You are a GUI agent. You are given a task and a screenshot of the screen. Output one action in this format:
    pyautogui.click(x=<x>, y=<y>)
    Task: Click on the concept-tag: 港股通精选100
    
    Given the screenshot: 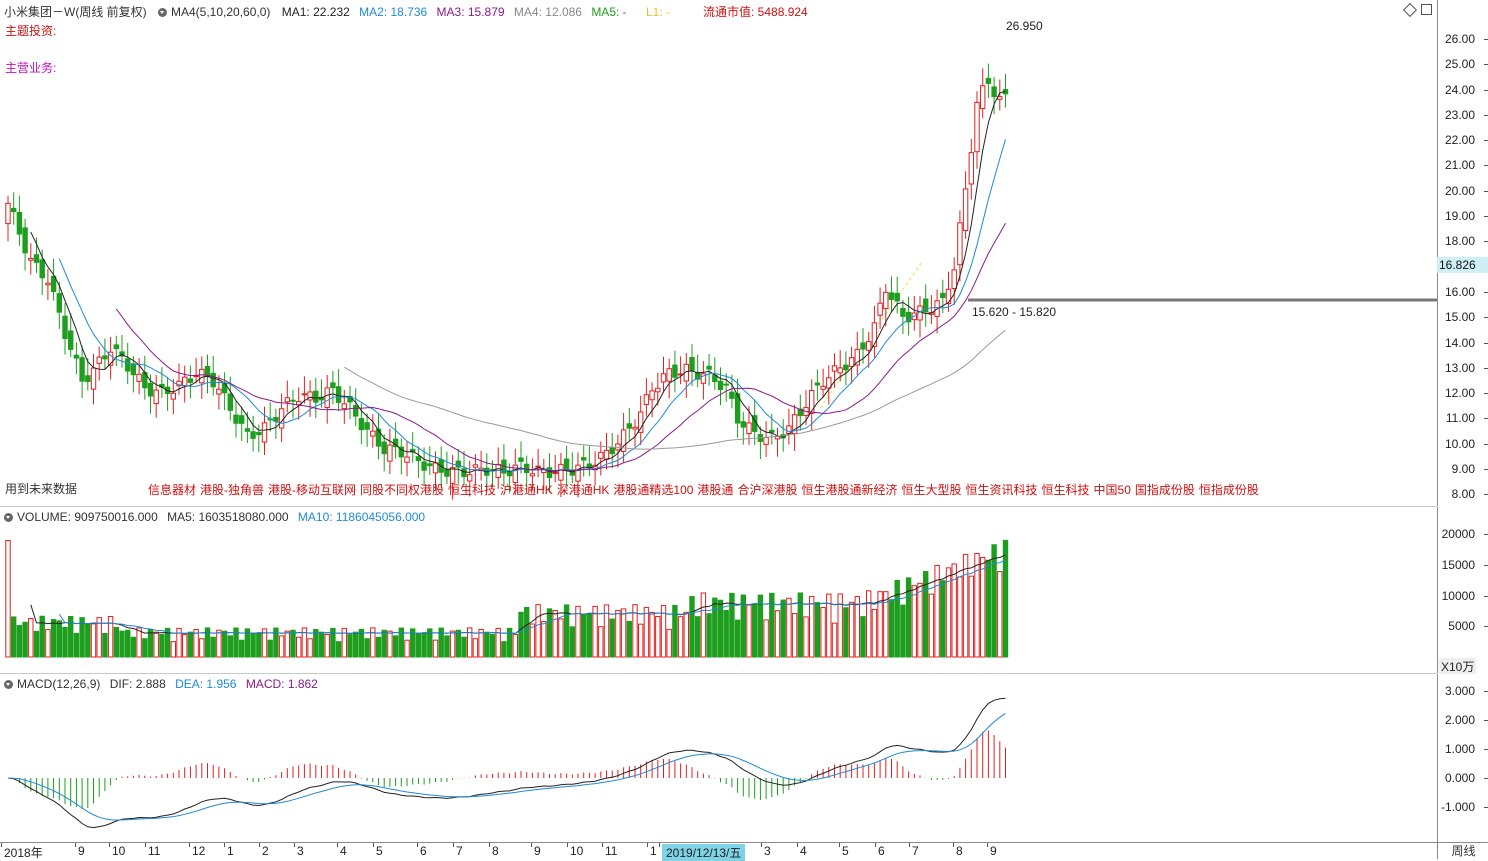 What is the action you would take?
    pyautogui.click(x=653, y=490)
    